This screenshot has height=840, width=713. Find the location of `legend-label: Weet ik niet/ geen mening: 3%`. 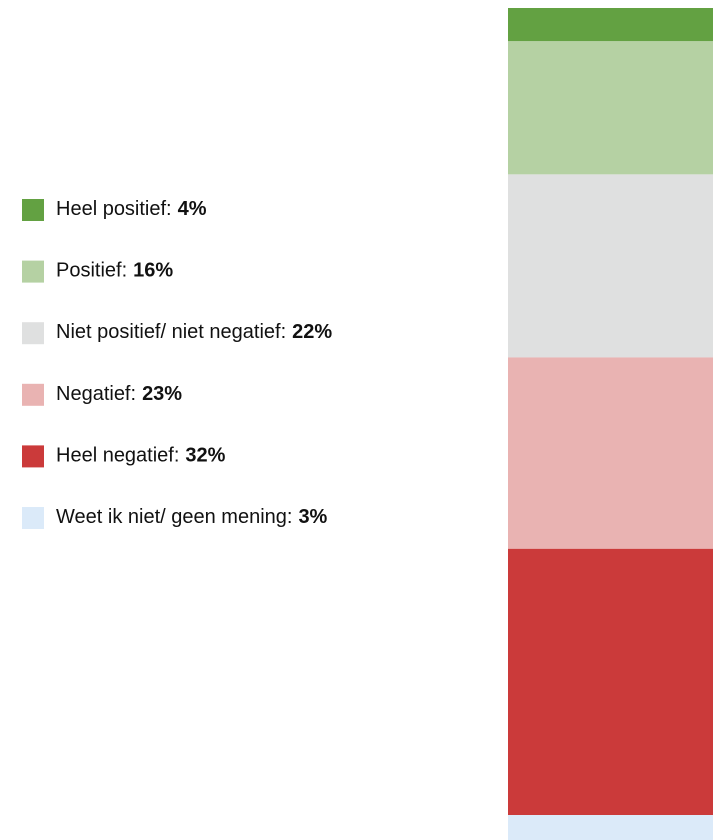

legend-label: Weet ik niet/ geen mening: 3% is located at coordinates (192, 517).